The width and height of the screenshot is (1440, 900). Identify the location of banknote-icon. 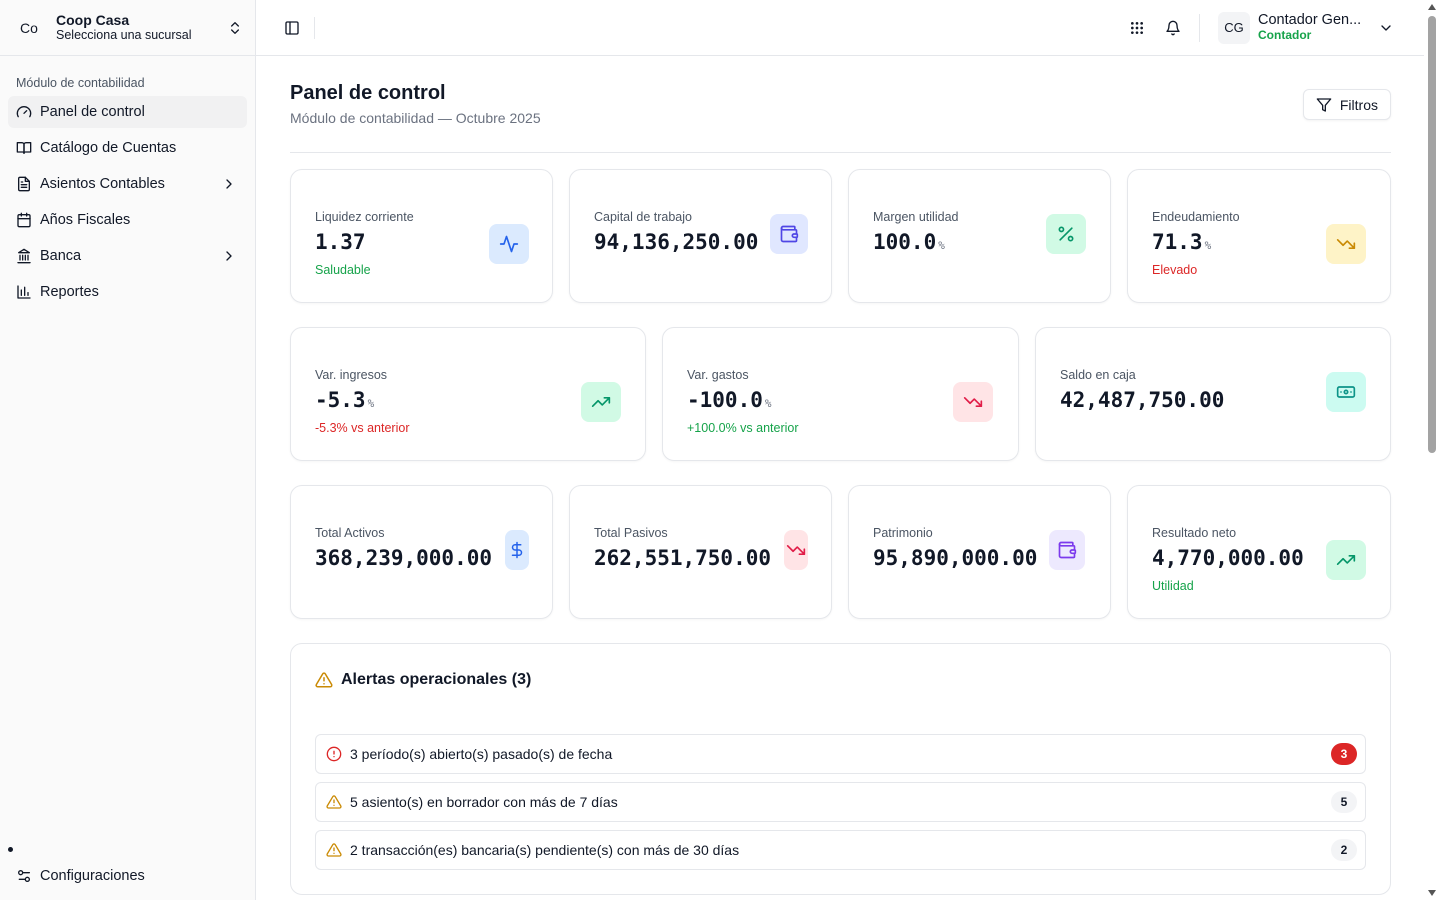
(1346, 392).